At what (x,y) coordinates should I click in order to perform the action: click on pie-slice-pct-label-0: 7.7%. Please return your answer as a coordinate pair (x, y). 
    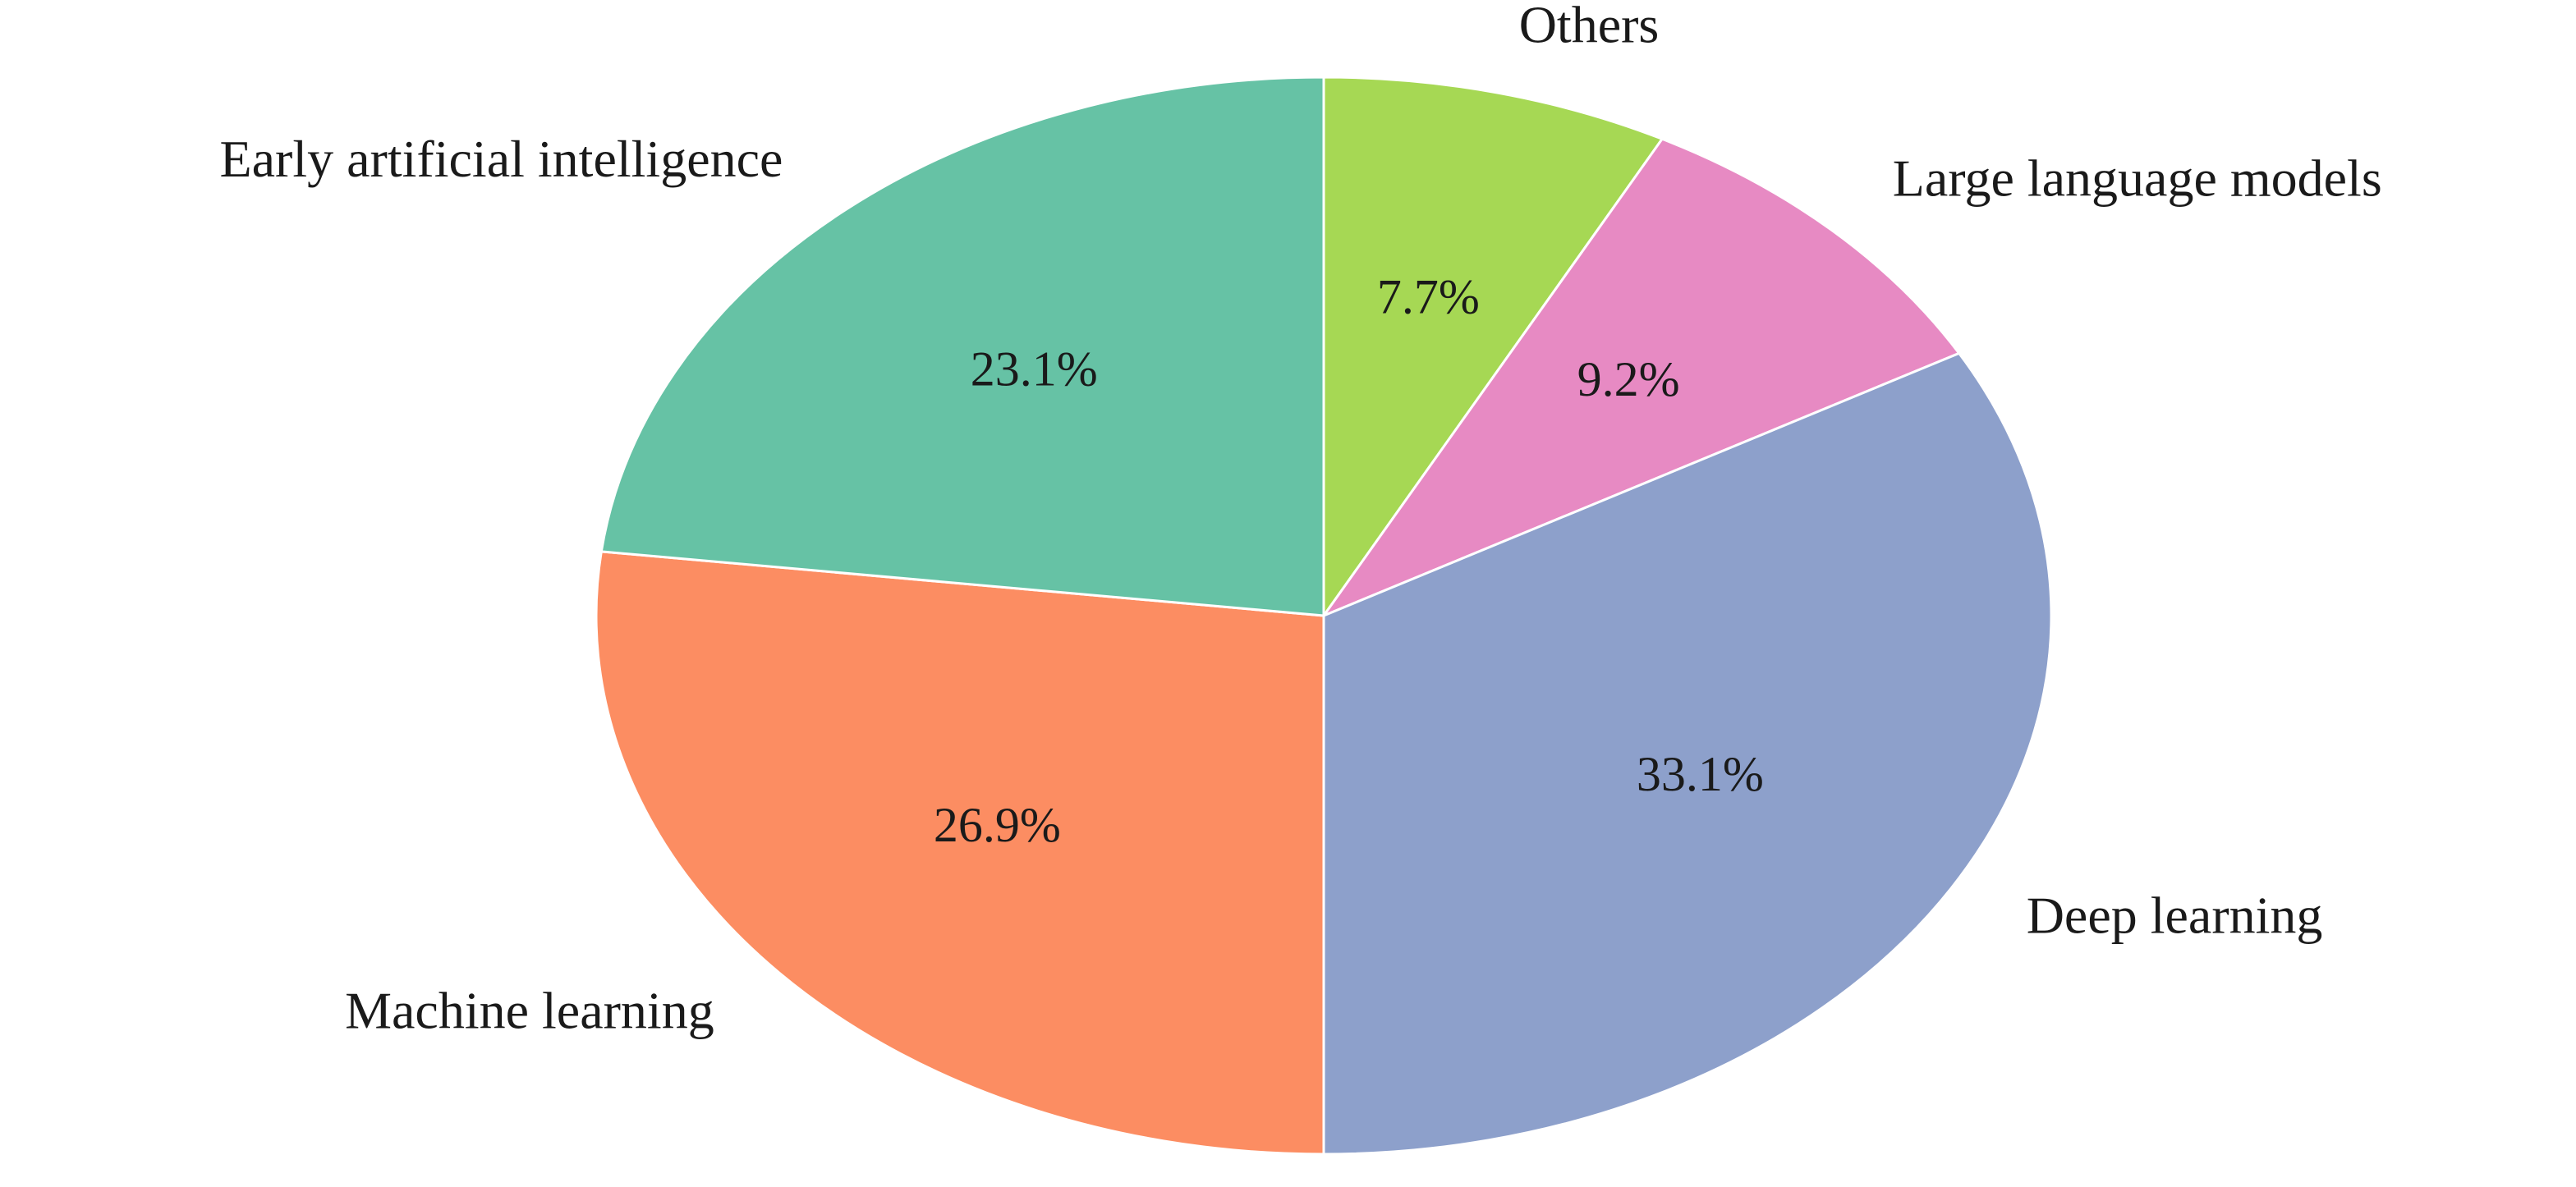
    Looking at the image, I should click on (1428, 297).